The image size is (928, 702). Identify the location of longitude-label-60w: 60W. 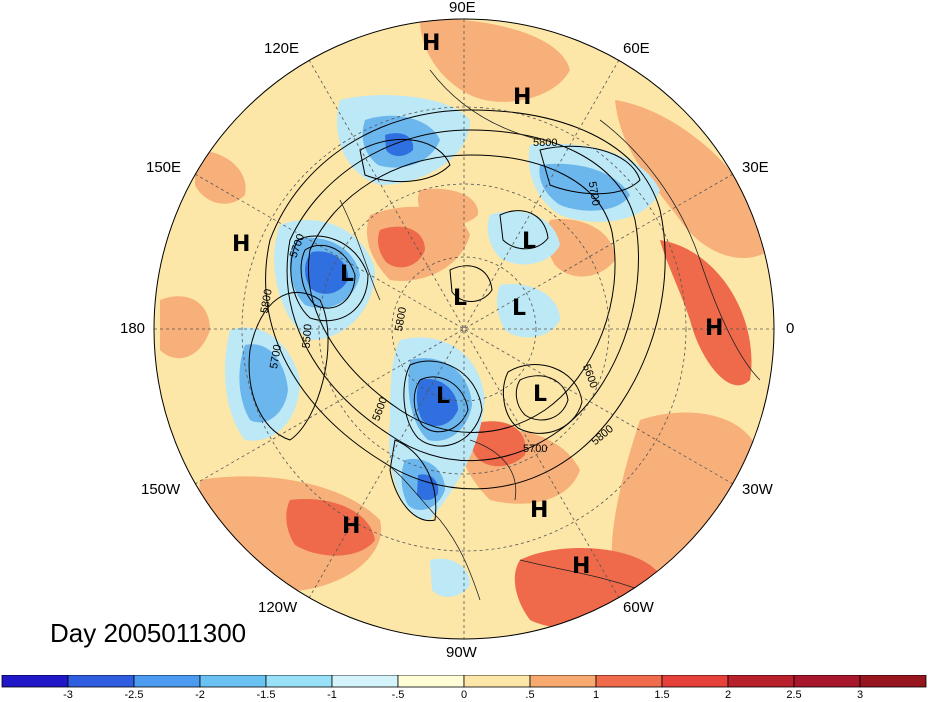
(638, 607).